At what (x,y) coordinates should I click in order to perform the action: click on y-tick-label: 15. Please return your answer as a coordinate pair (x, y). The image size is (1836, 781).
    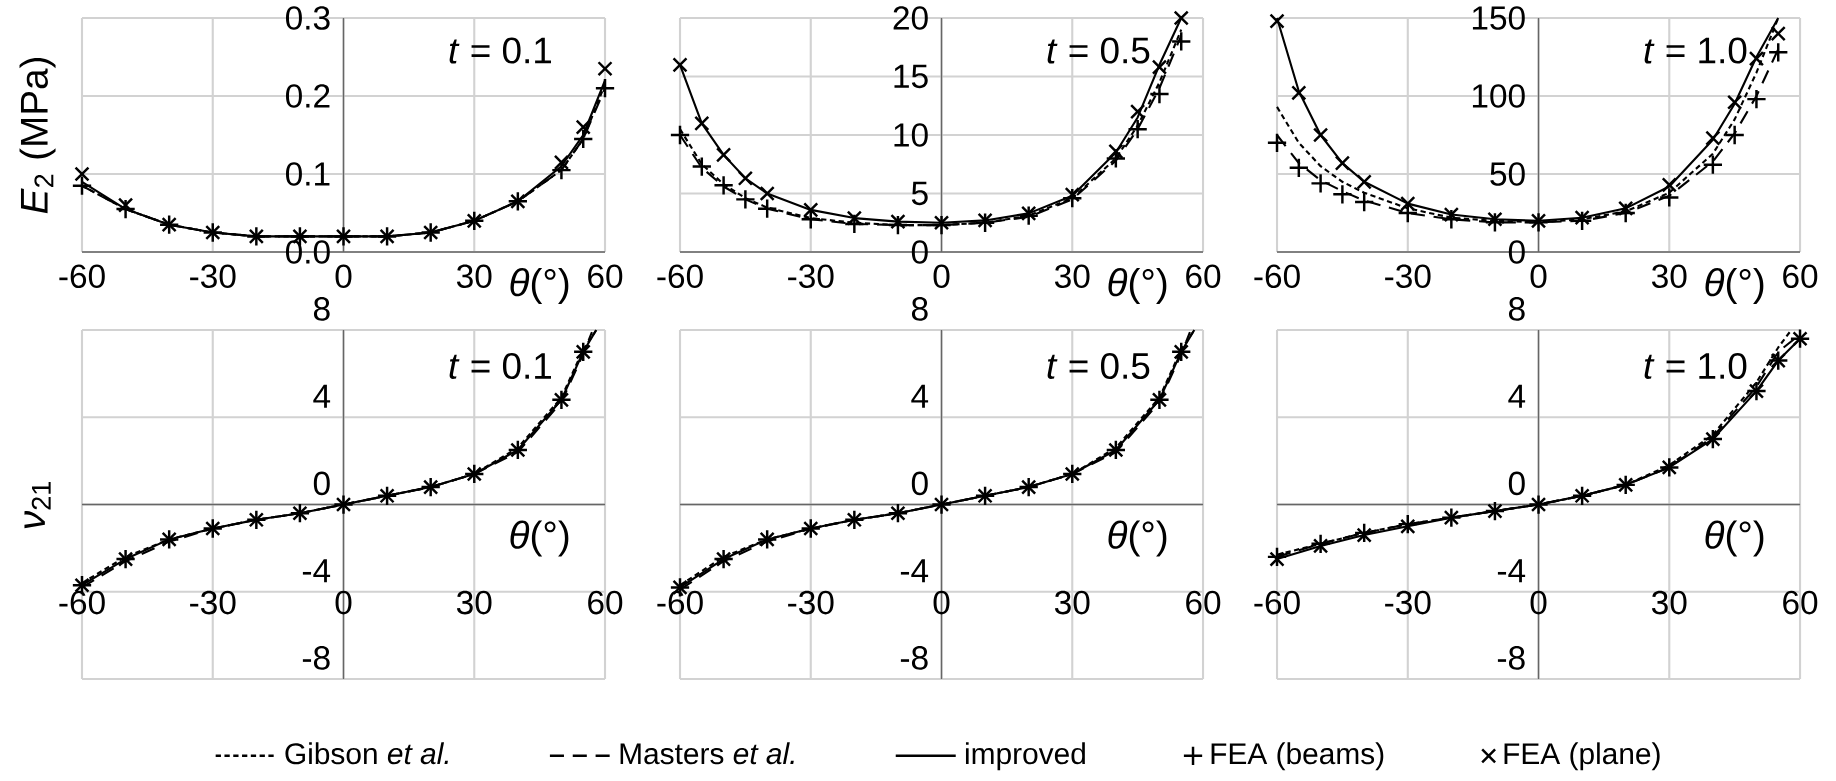
    Looking at the image, I should click on (911, 76).